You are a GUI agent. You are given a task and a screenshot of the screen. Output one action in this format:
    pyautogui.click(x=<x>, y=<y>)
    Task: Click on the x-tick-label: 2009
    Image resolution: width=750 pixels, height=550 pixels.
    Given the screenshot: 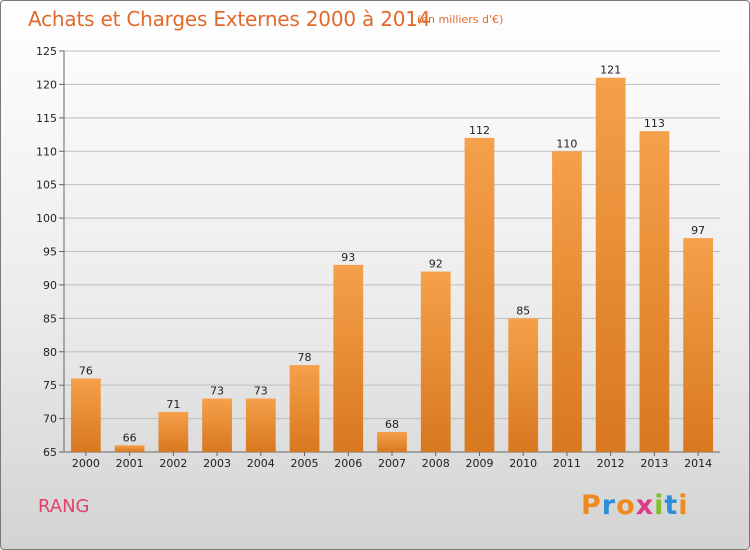 What is the action you would take?
    pyautogui.click(x=479, y=463)
    